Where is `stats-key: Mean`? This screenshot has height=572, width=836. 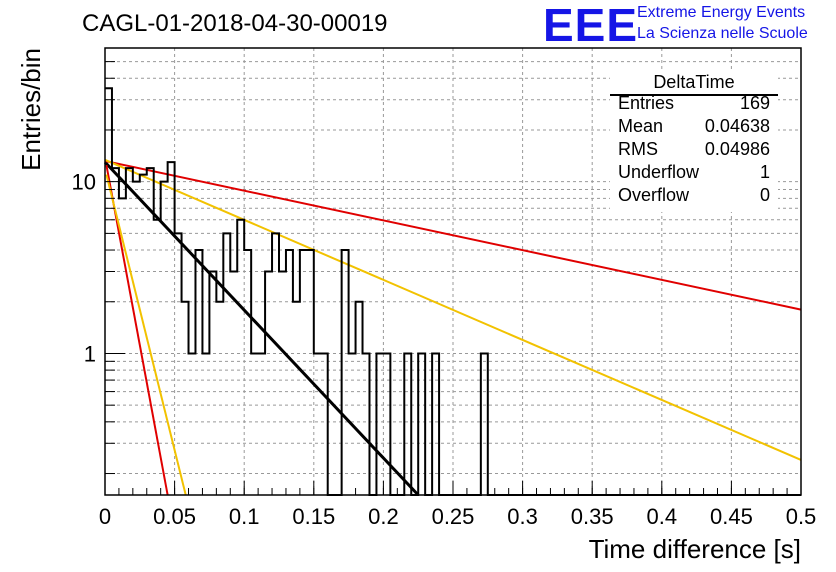 stats-key: Mean is located at coordinates (641, 126).